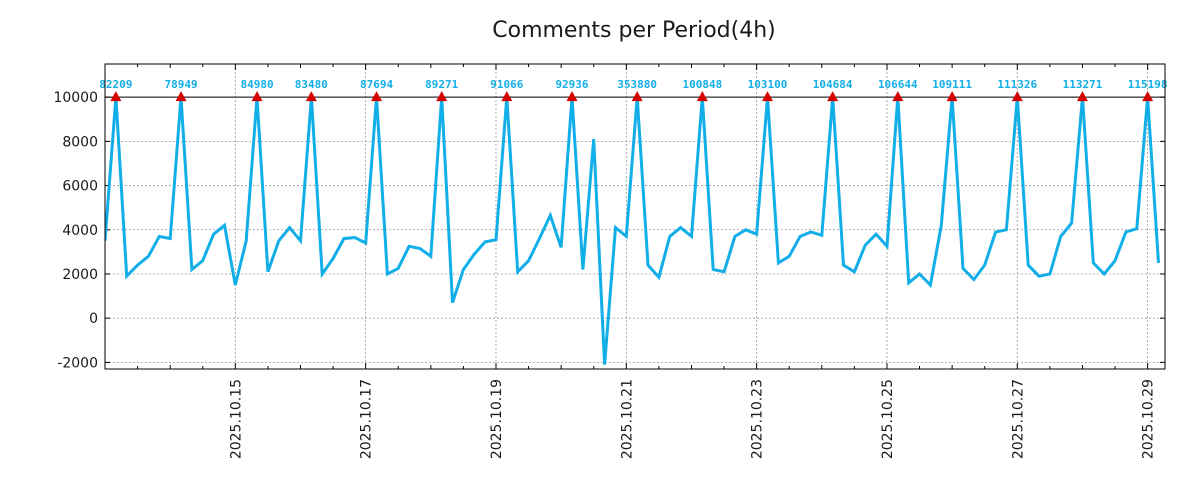 The height and width of the screenshot is (500, 1200). Describe the element at coordinates (758, 419) in the screenshot. I see `x-tick-label: 2025.10.23` at that location.